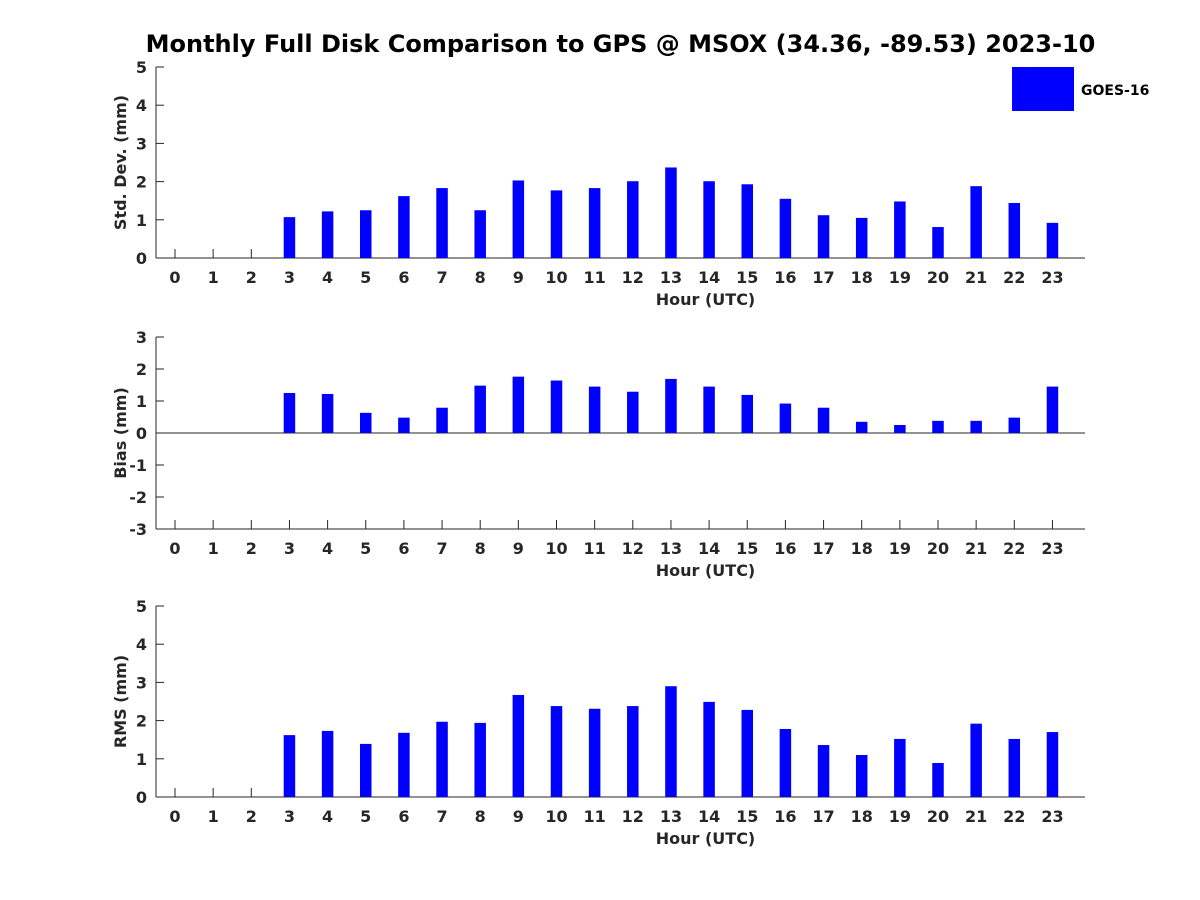  I want to click on std-dev-x-tick-label: 22, so click(1014, 277).